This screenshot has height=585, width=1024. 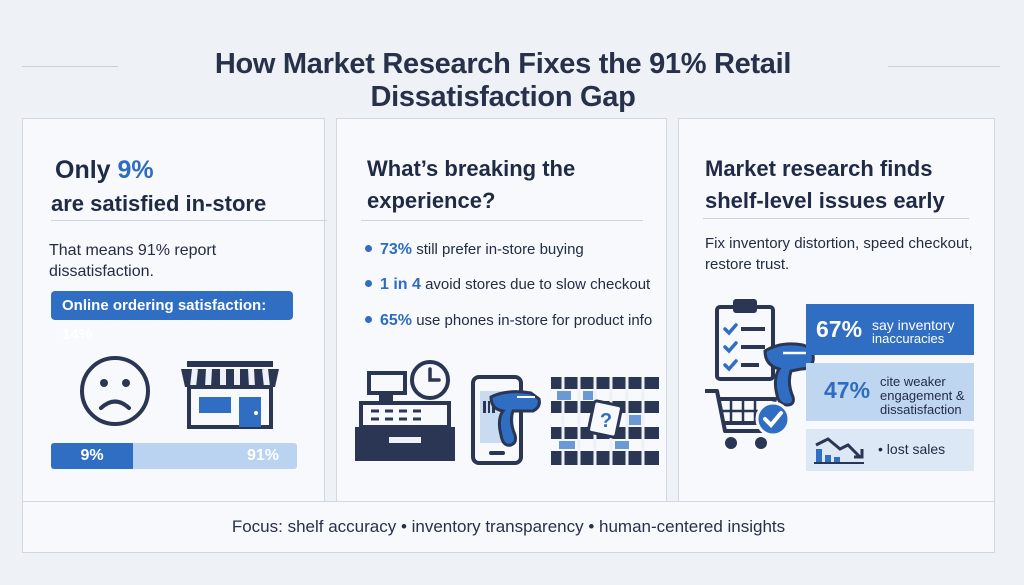 What do you see at coordinates (262, 455) in the screenshot?
I see `dissatisfied-segment-label: 91%` at bounding box center [262, 455].